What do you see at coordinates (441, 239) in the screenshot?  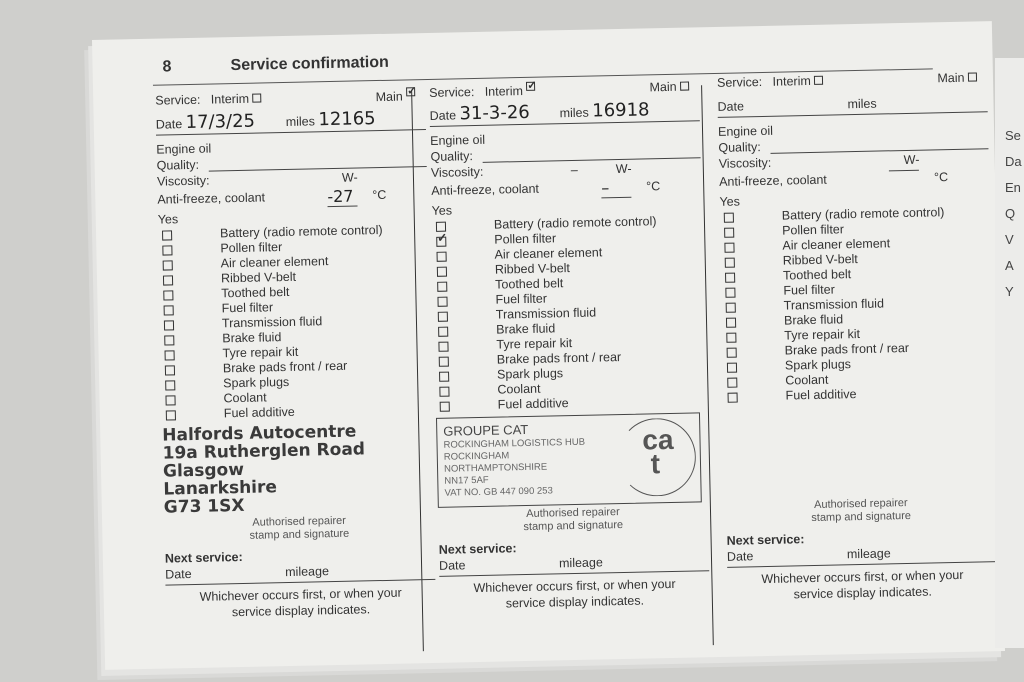 I see `item-checkbox: ✓` at bounding box center [441, 239].